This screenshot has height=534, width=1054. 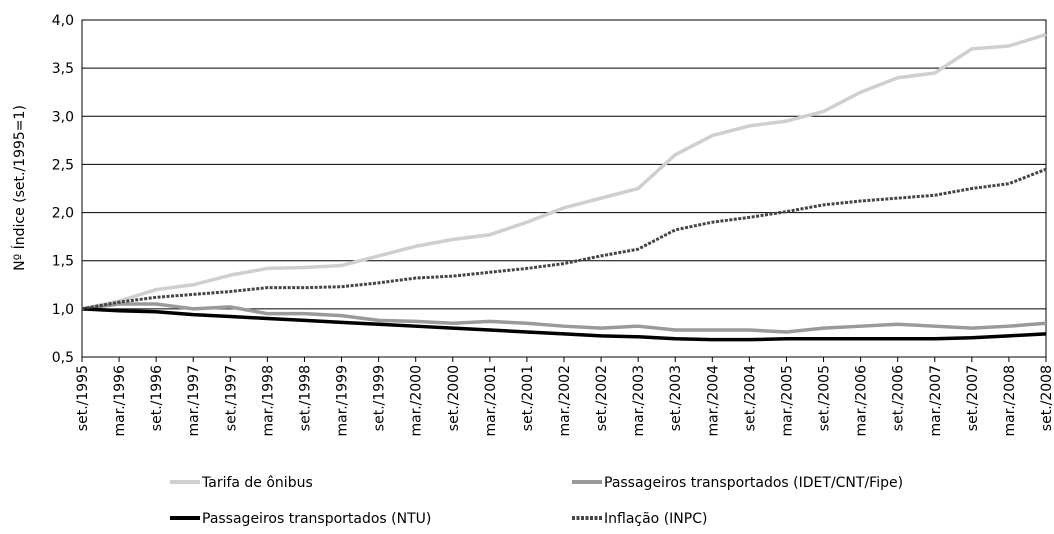 I want to click on y-tick-label: 4,0, so click(x=63, y=21).